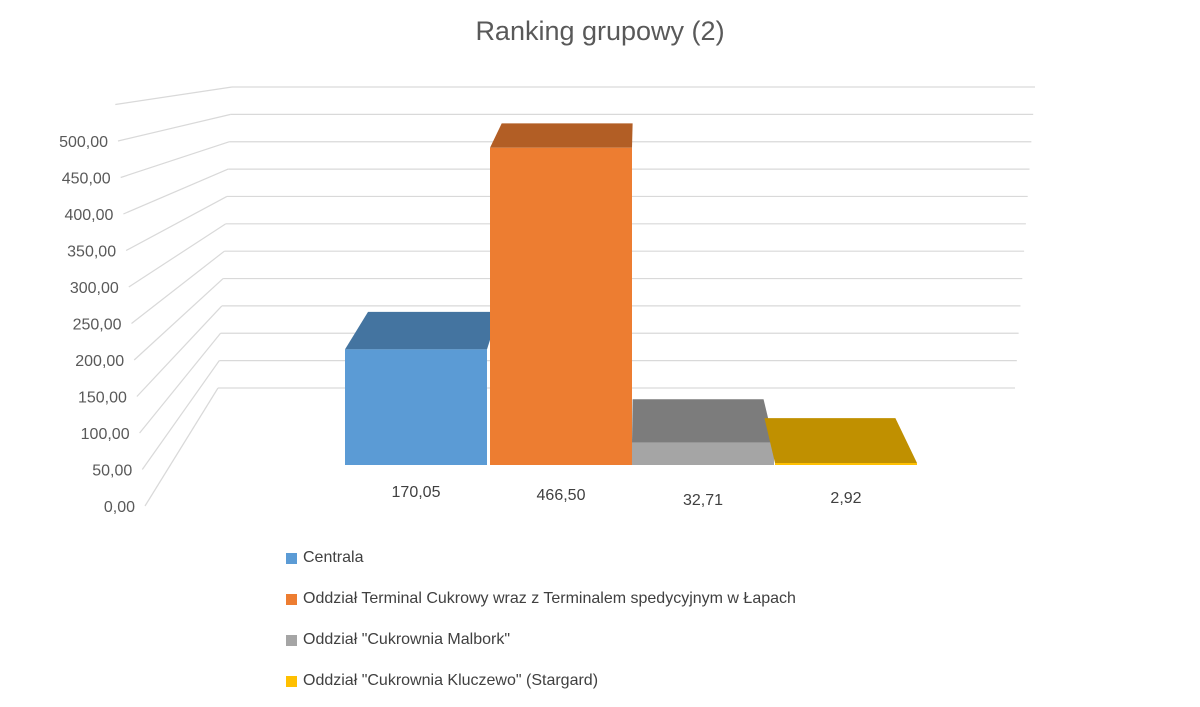 This screenshot has height=707, width=1200. Describe the element at coordinates (119, 507) in the screenshot. I see `y-tick-label: 0,00` at that location.